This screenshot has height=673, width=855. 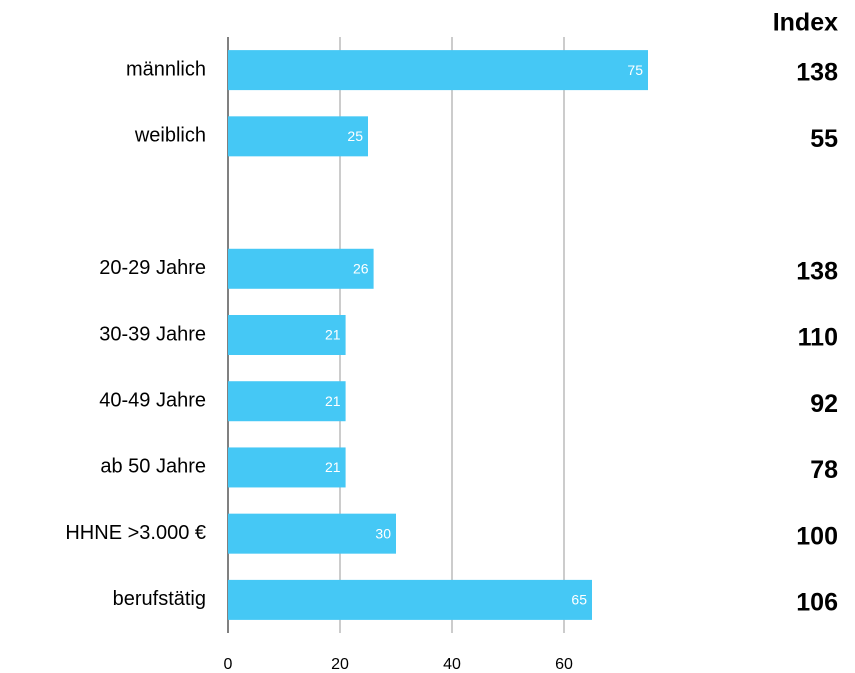 I want to click on value-label: 25, so click(x=355, y=136).